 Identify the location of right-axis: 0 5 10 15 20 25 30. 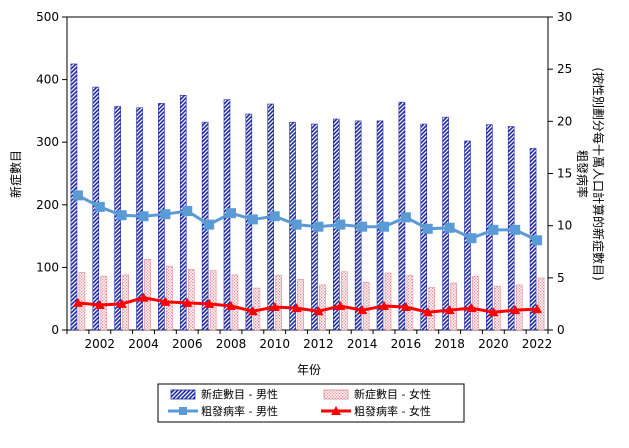
(560, 173).